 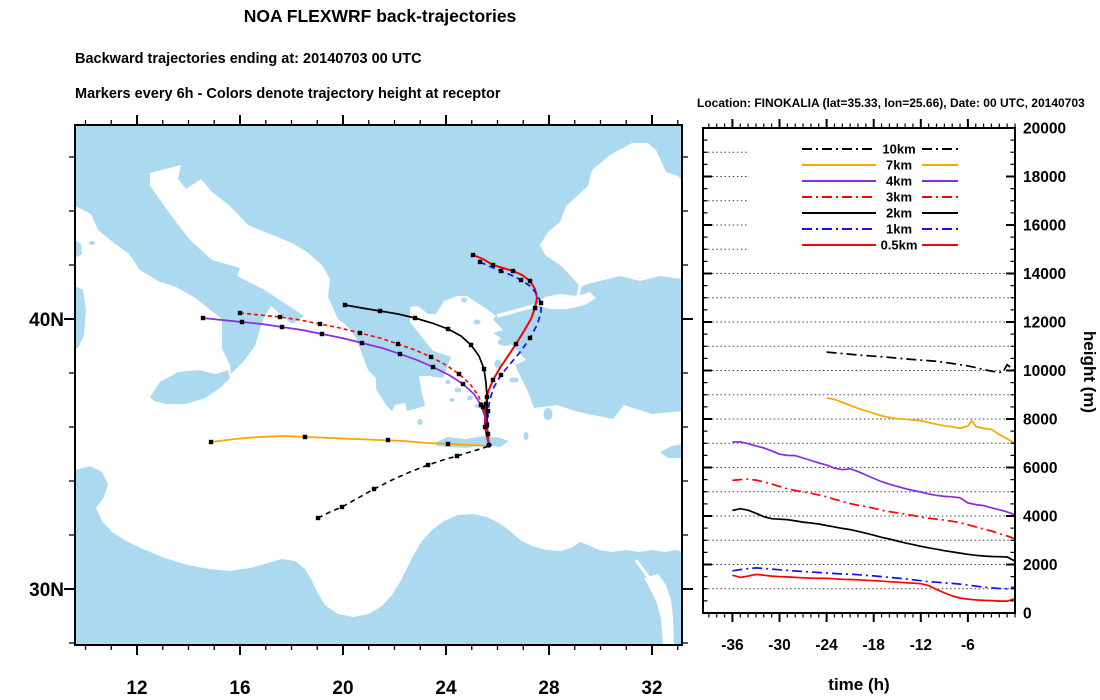 I want to click on red-sea, so click(x=659, y=609).